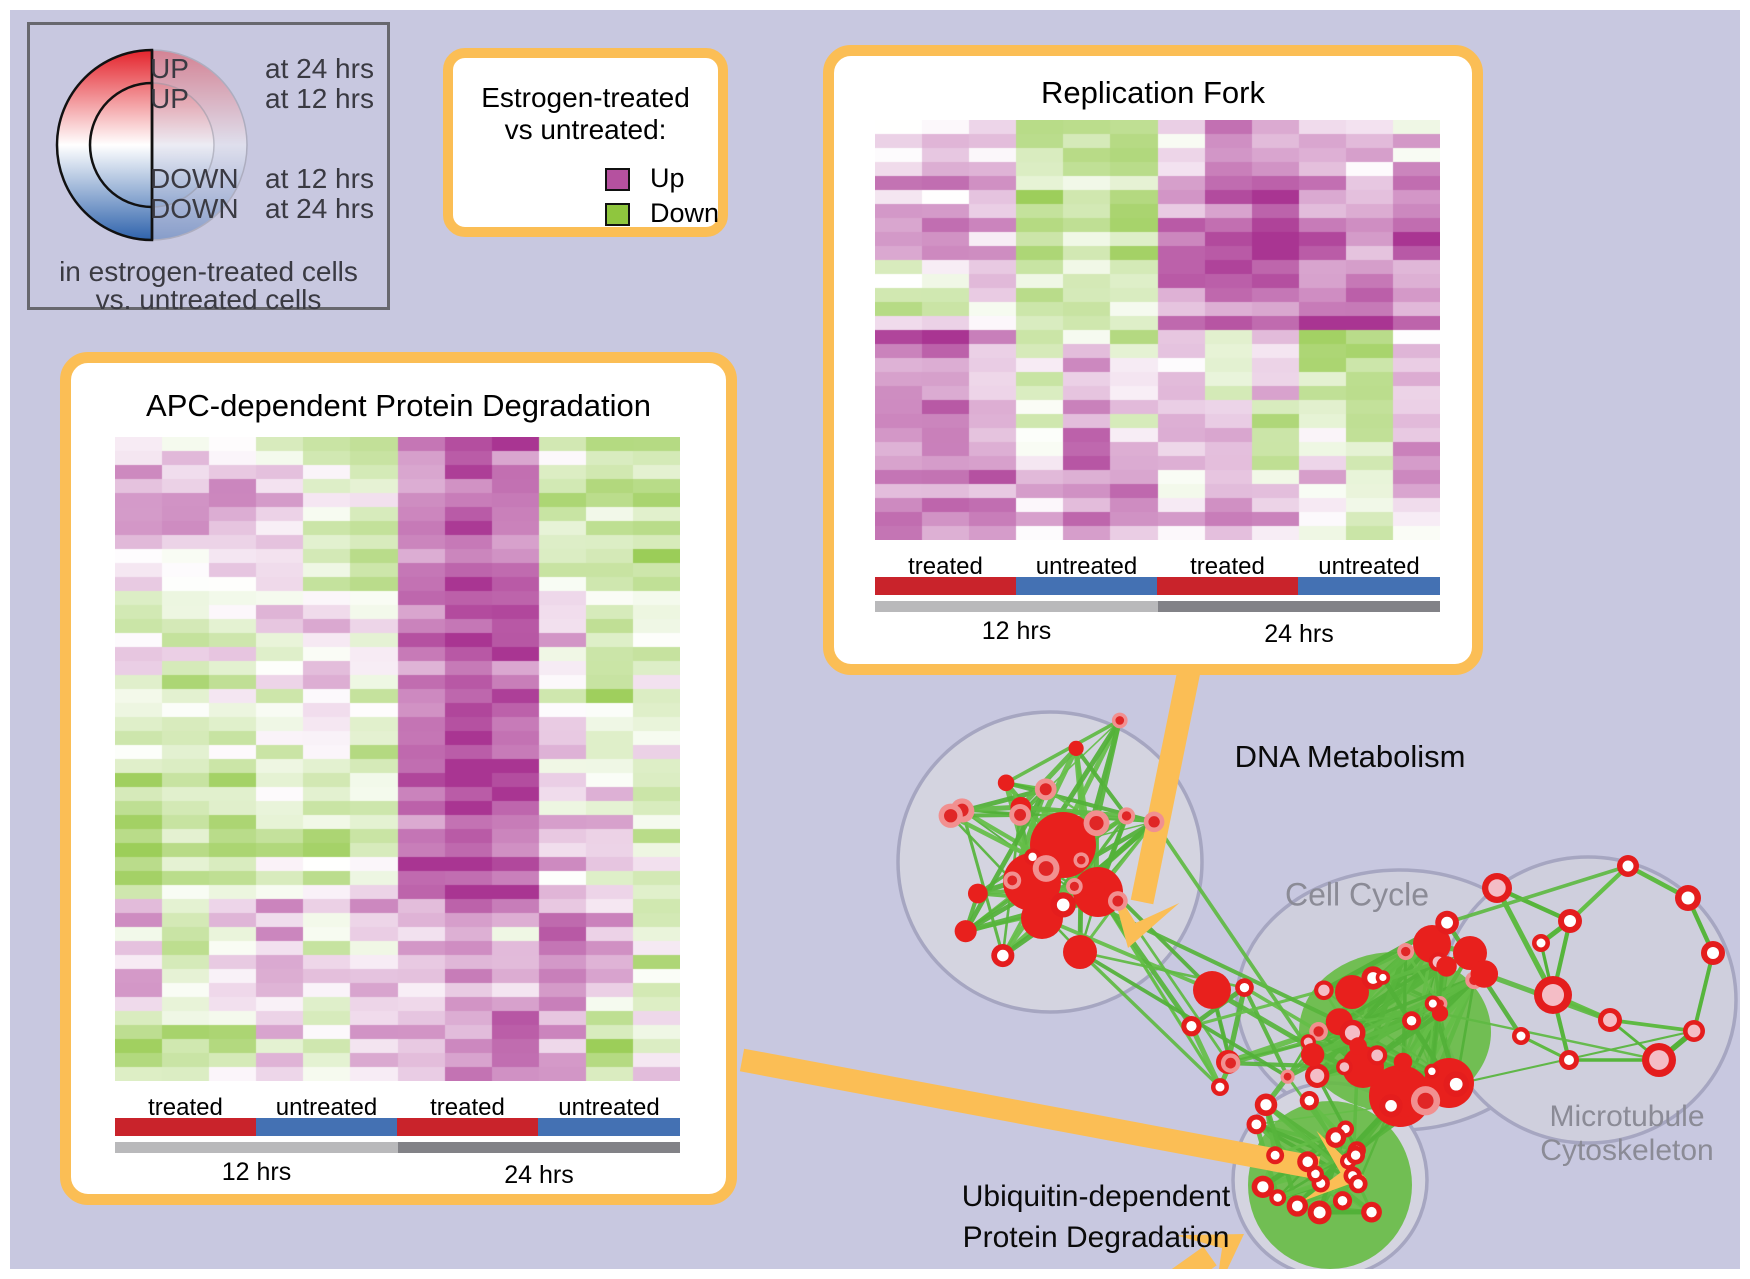  Describe the element at coordinates (185, 1107) in the screenshot. I see `apc-group-label-1: treated` at that location.